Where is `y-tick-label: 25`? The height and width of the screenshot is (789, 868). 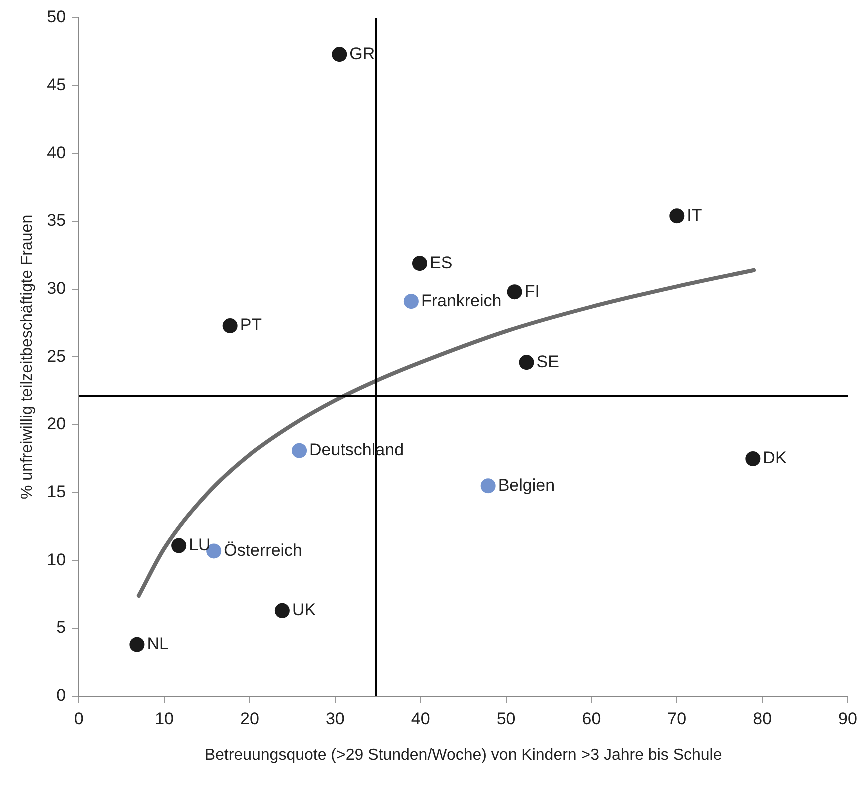 y-tick-label: 25 is located at coordinates (56, 356).